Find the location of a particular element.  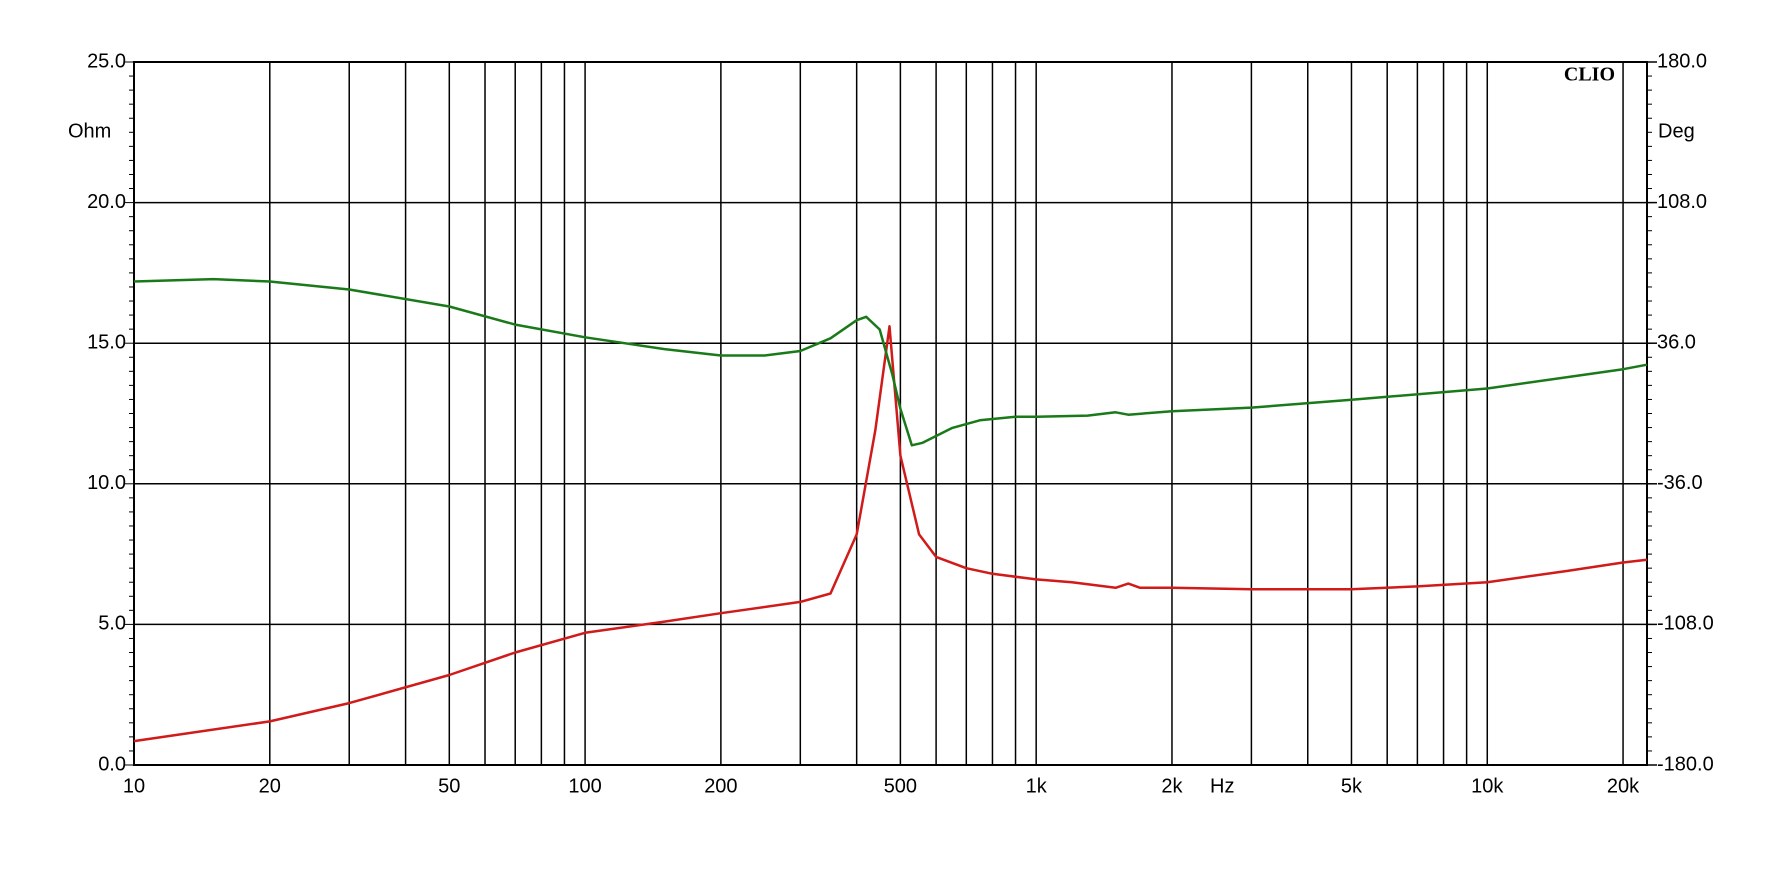

x-tick-label: 20k is located at coordinates (1623, 786).